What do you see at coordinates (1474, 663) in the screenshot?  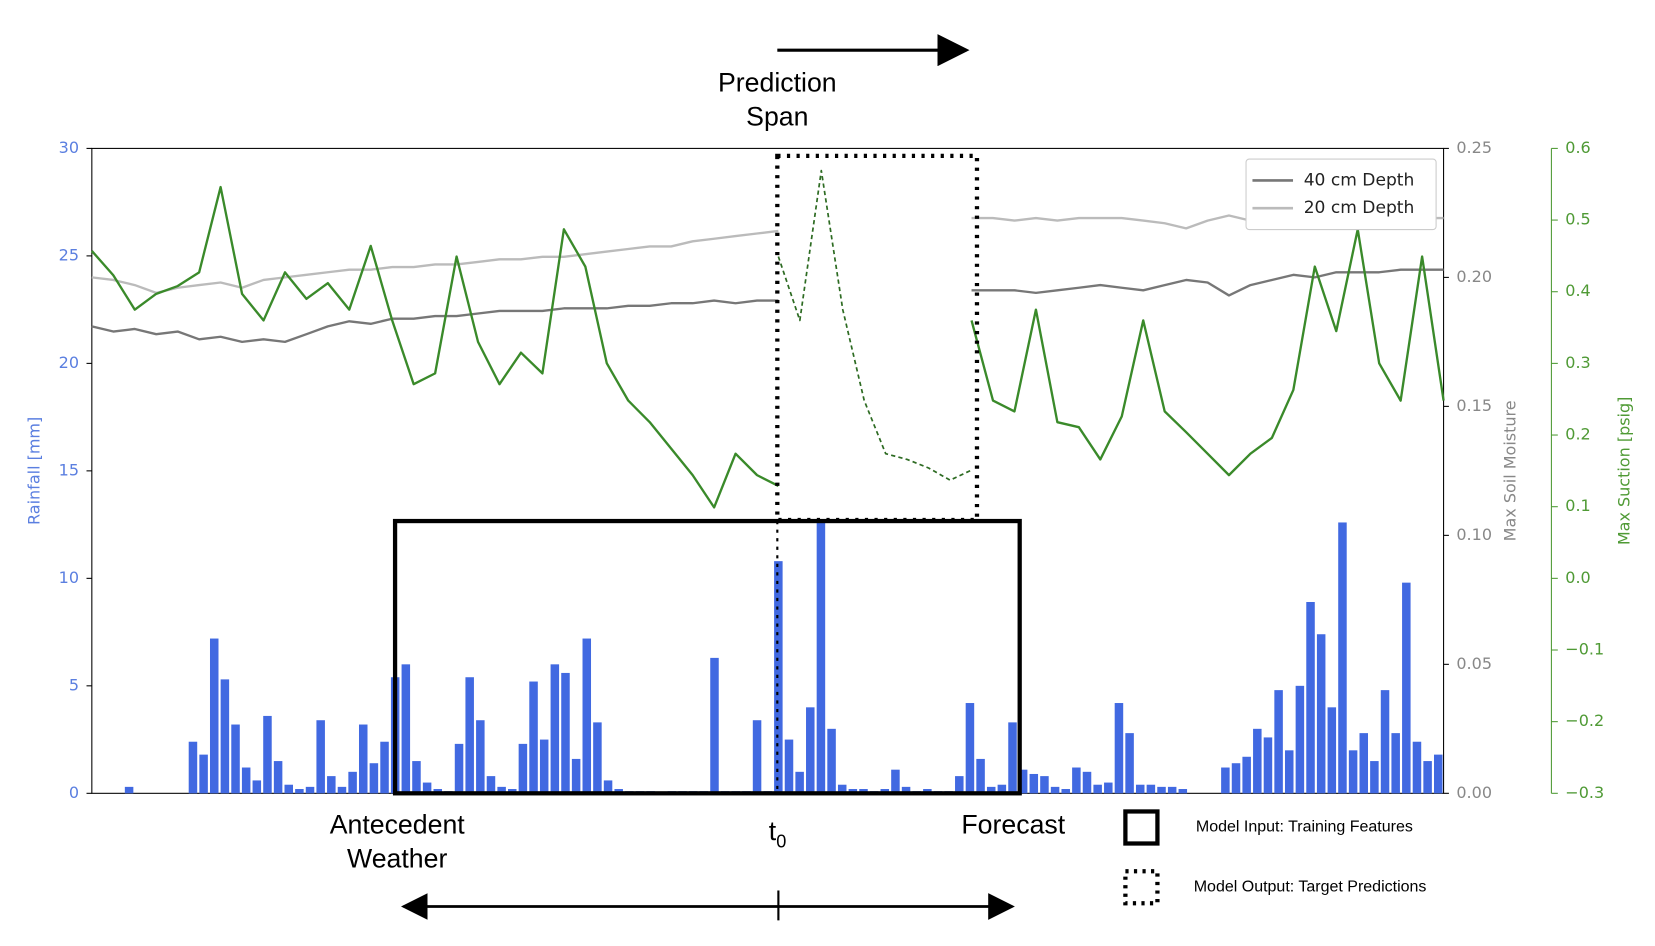 I see `y2-tick-label: 0.05` at bounding box center [1474, 663].